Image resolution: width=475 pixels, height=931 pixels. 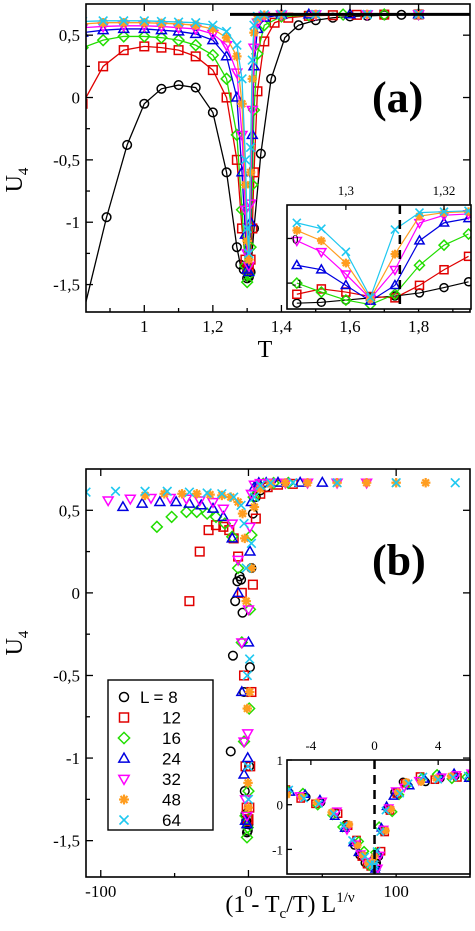 What do you see at coordinates (17, 642) in the screenshot?
I see `svg-text: U4` at bounding box center [17, 642].